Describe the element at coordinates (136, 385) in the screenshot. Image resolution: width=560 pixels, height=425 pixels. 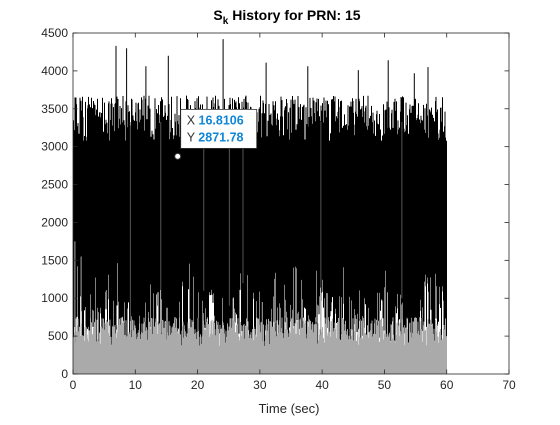
I see `x-tick-label: 10` at that location.